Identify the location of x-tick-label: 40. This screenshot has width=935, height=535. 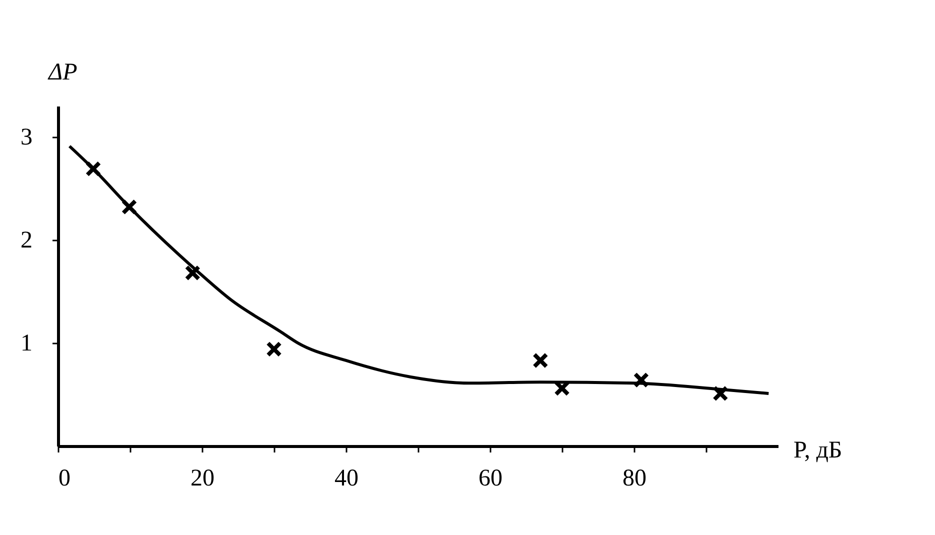
(346, 479).